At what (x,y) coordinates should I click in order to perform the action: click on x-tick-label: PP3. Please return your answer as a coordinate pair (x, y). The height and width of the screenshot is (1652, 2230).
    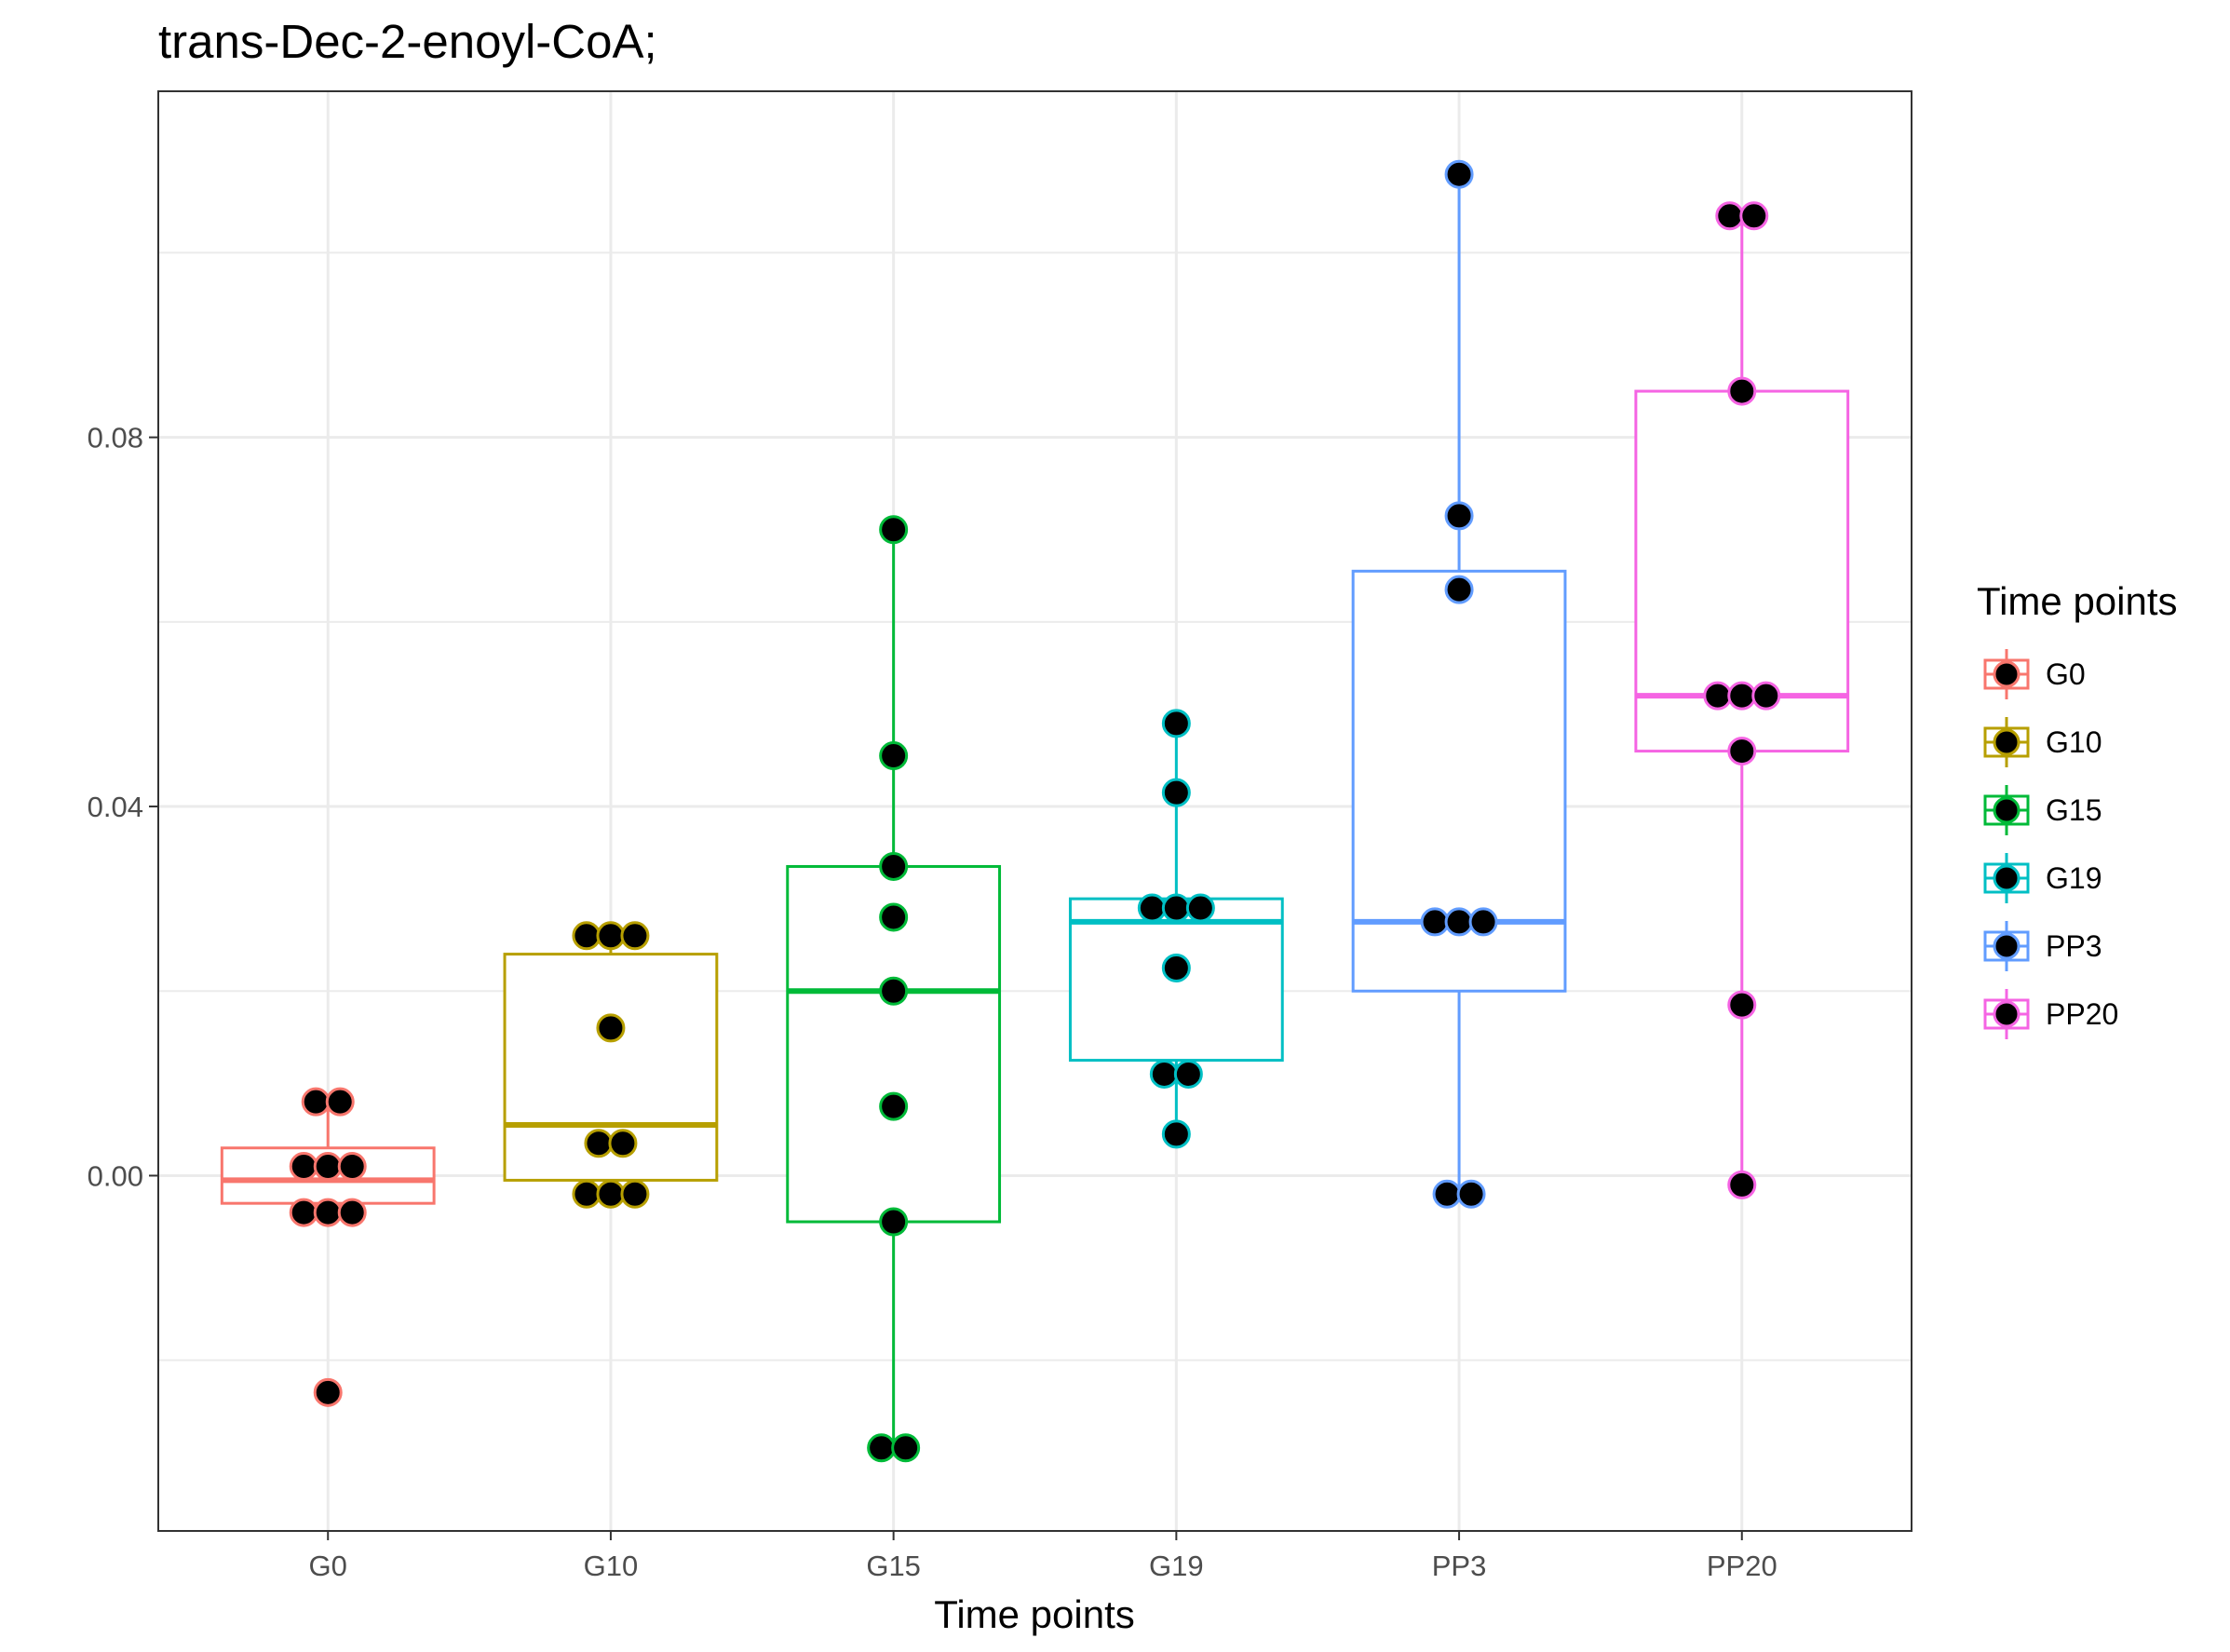
    Looking at the image, I should click on (1459, 1566).